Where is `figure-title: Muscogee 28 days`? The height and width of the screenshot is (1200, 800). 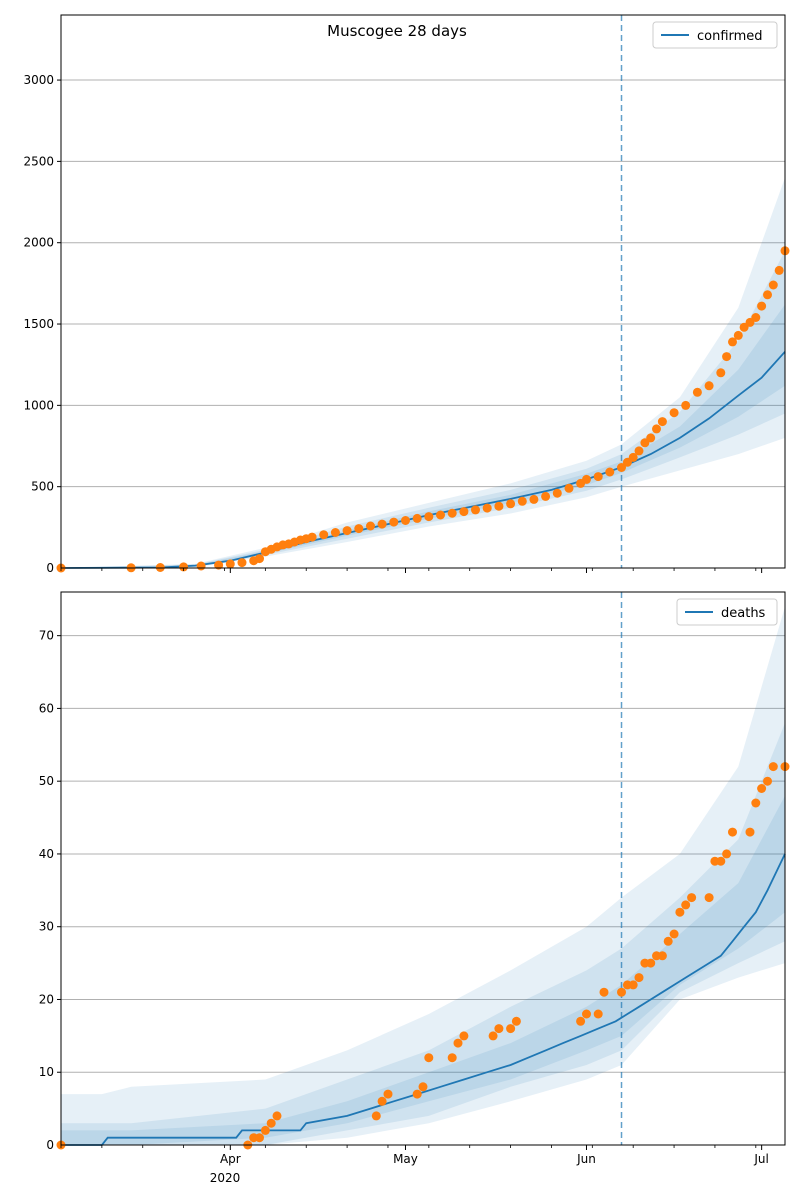 figure-title: Muscogee 28 days is located at coordinates (397, 31).